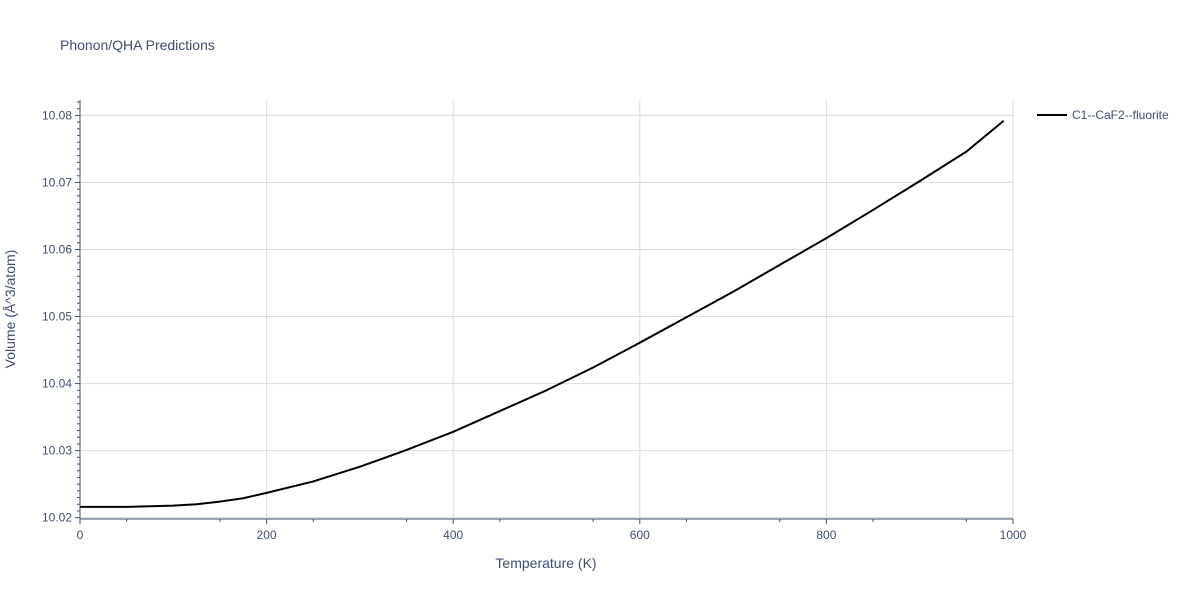 This screenshot has height=600, width=1200. Describe the element at coordinates (137, 45) in the screenshot. I see `chart-title: Phonon/QHA Predictions` at that location.